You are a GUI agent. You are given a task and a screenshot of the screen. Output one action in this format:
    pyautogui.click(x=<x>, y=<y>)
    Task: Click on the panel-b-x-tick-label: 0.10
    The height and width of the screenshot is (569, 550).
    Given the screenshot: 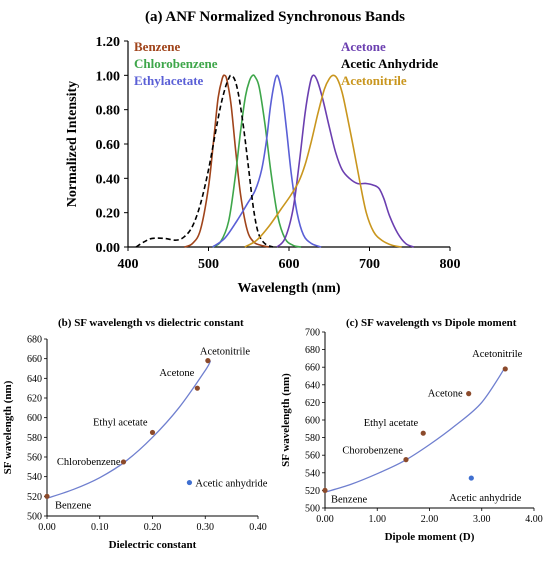 What is the action you would take?
    pyautogui.click(x=100, y=527)
    